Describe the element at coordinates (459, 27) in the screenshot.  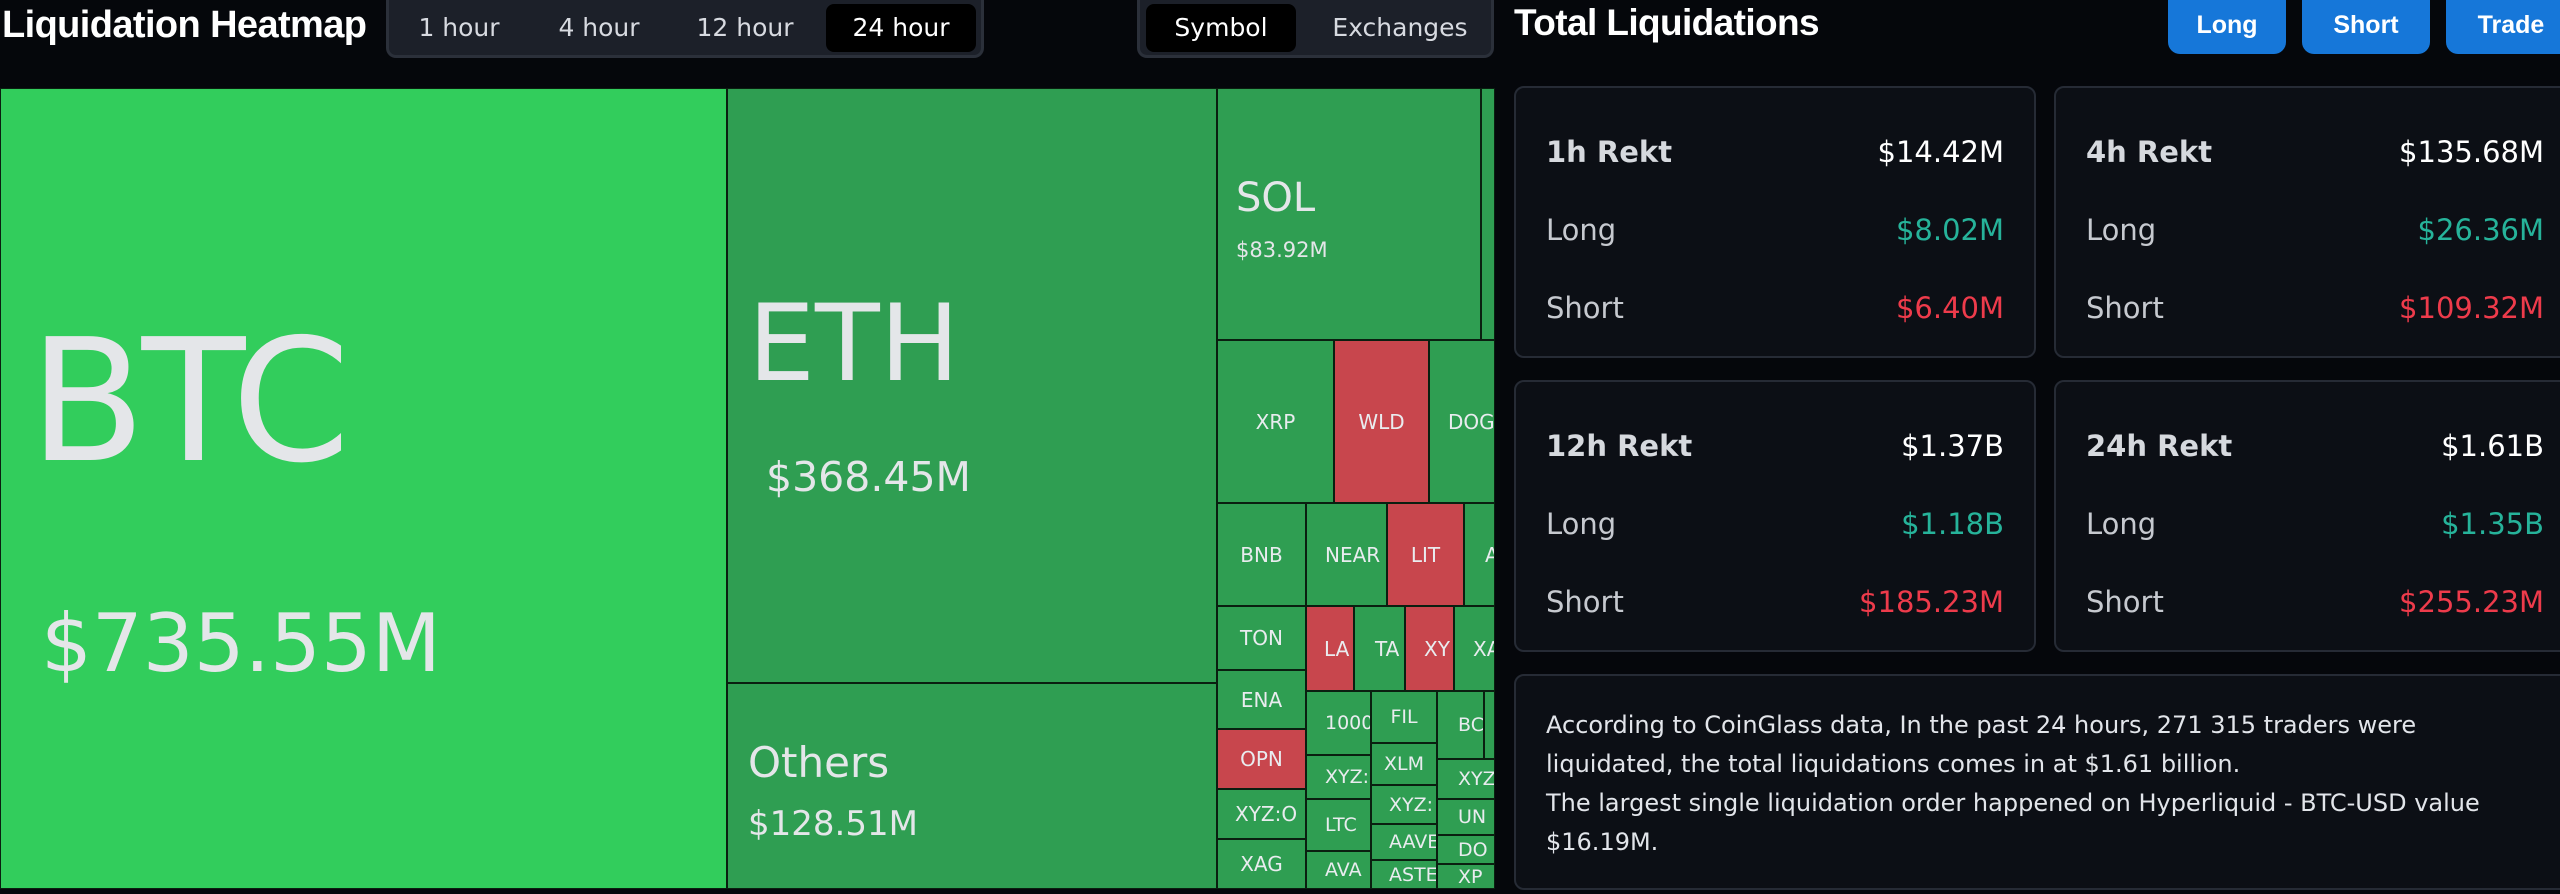
I see `tab-1-hour: 1 hour` at that location.